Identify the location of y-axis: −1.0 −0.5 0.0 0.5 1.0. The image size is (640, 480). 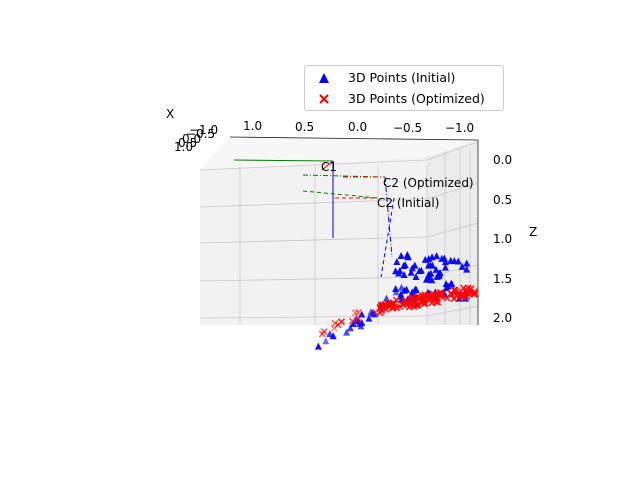
(196, 138).